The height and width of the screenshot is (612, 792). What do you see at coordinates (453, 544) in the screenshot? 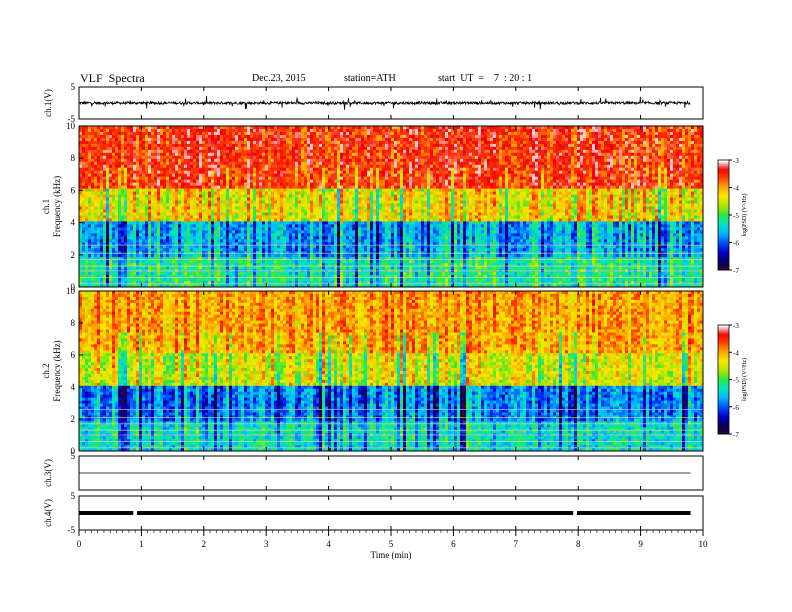
I see `x-tick-label: 6` at bounding box center [453, 544].